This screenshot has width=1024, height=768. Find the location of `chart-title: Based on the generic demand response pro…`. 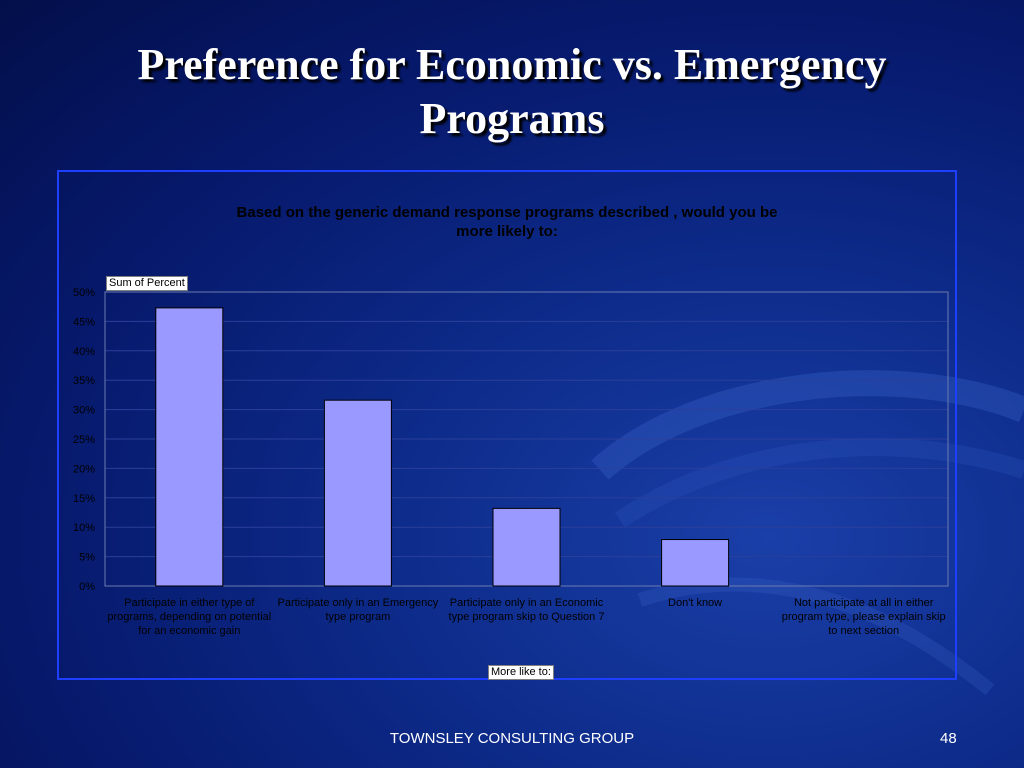

chart-title: Based on the generic demand response pro… is located at coordinates (507, 222).